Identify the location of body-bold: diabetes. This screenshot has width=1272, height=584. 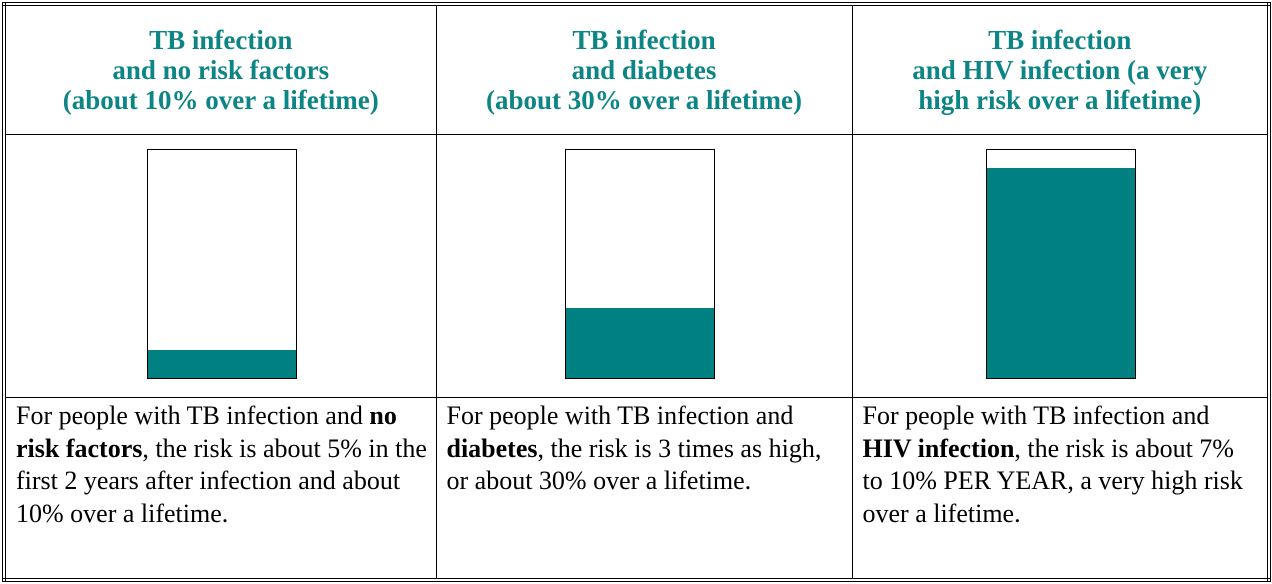
(492, 448).